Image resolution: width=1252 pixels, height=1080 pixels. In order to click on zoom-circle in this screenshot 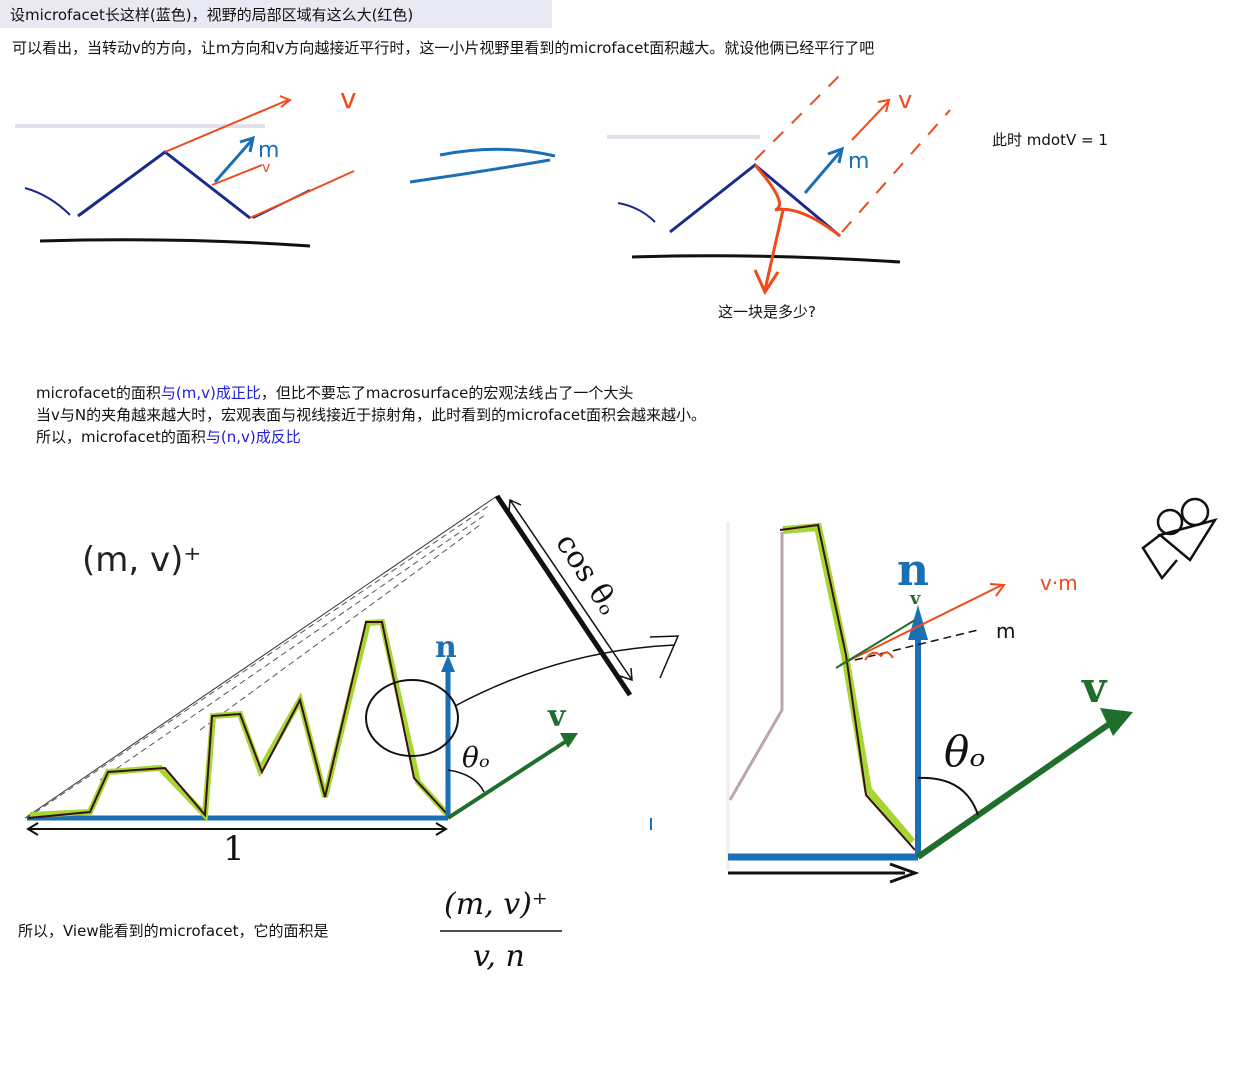, I will do `click(412, 718)`.